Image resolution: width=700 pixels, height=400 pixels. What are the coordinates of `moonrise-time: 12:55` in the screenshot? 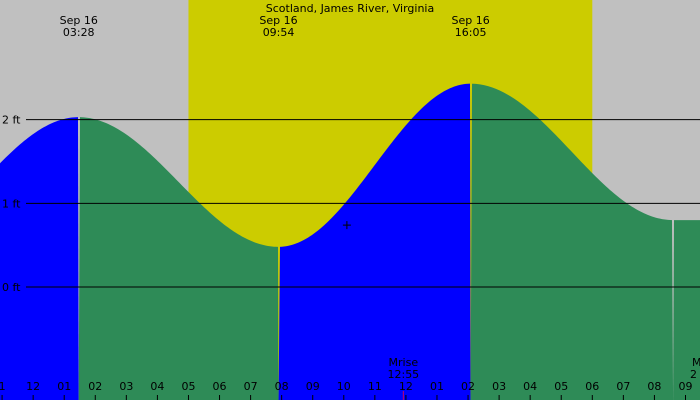 It's located at (403, 374).